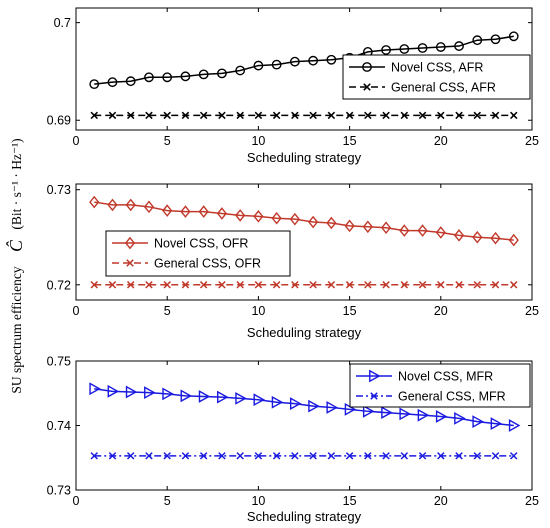 This screenshot has width=550, height=528. Describe the element at coordinates (443, 88) in the screenshot. I see `legend-entry-label: General CSS, AFR` at that location.